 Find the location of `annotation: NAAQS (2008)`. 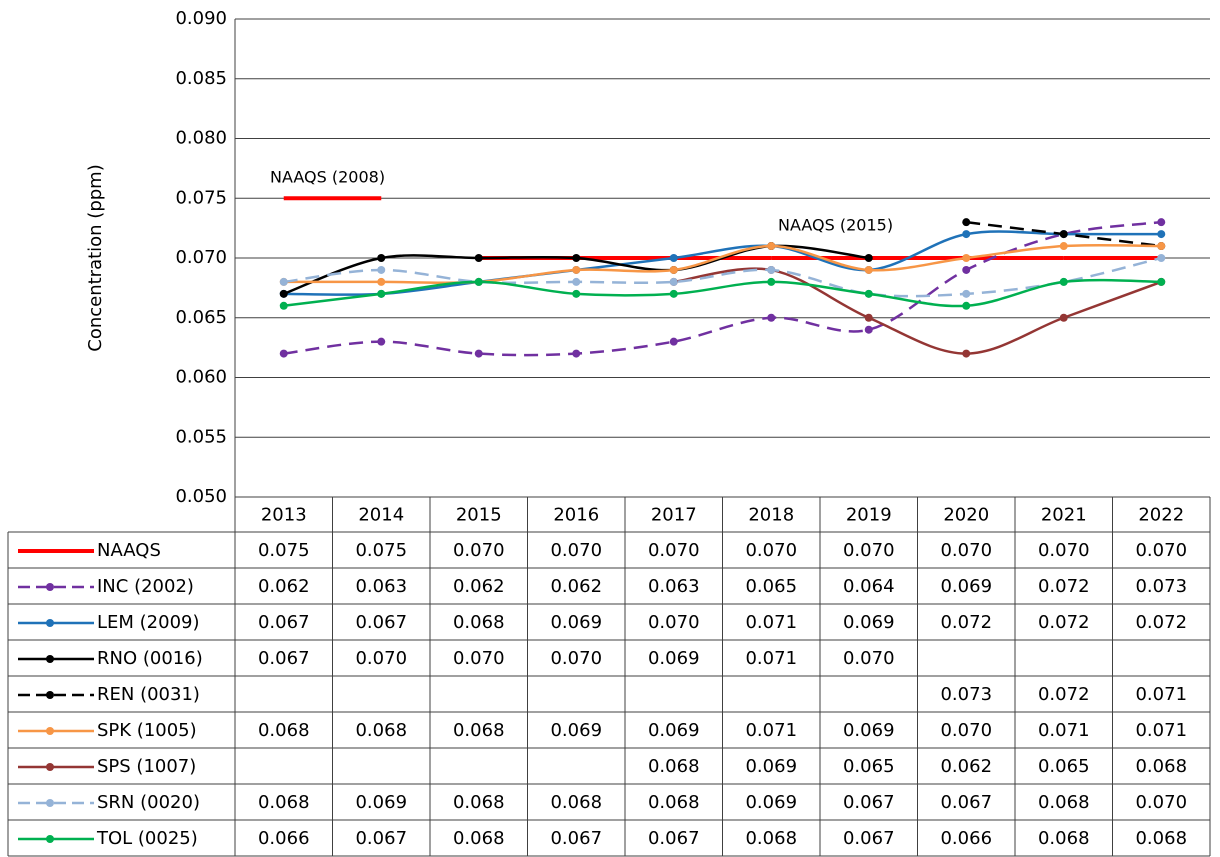

annotation: NAAQS (2008) is located at coordinates (327, 177).